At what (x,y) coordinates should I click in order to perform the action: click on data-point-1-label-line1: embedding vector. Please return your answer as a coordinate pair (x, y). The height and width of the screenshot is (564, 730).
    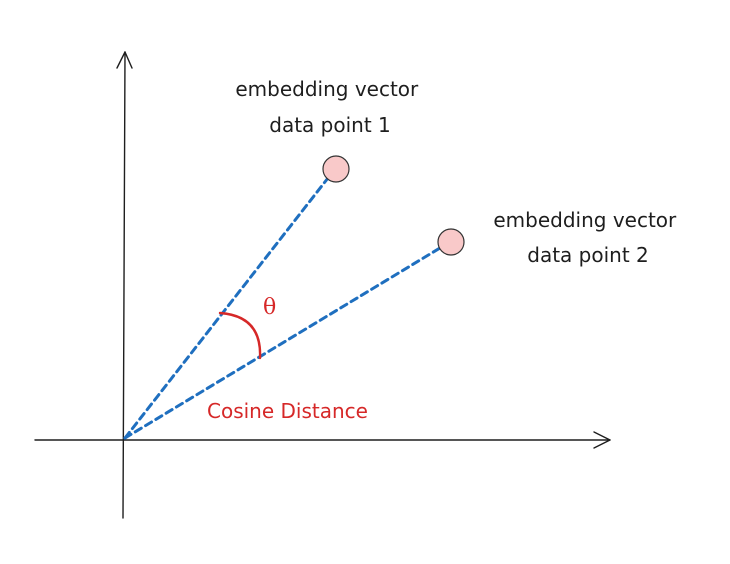
    Looking at the image, I should click on (327, 89).